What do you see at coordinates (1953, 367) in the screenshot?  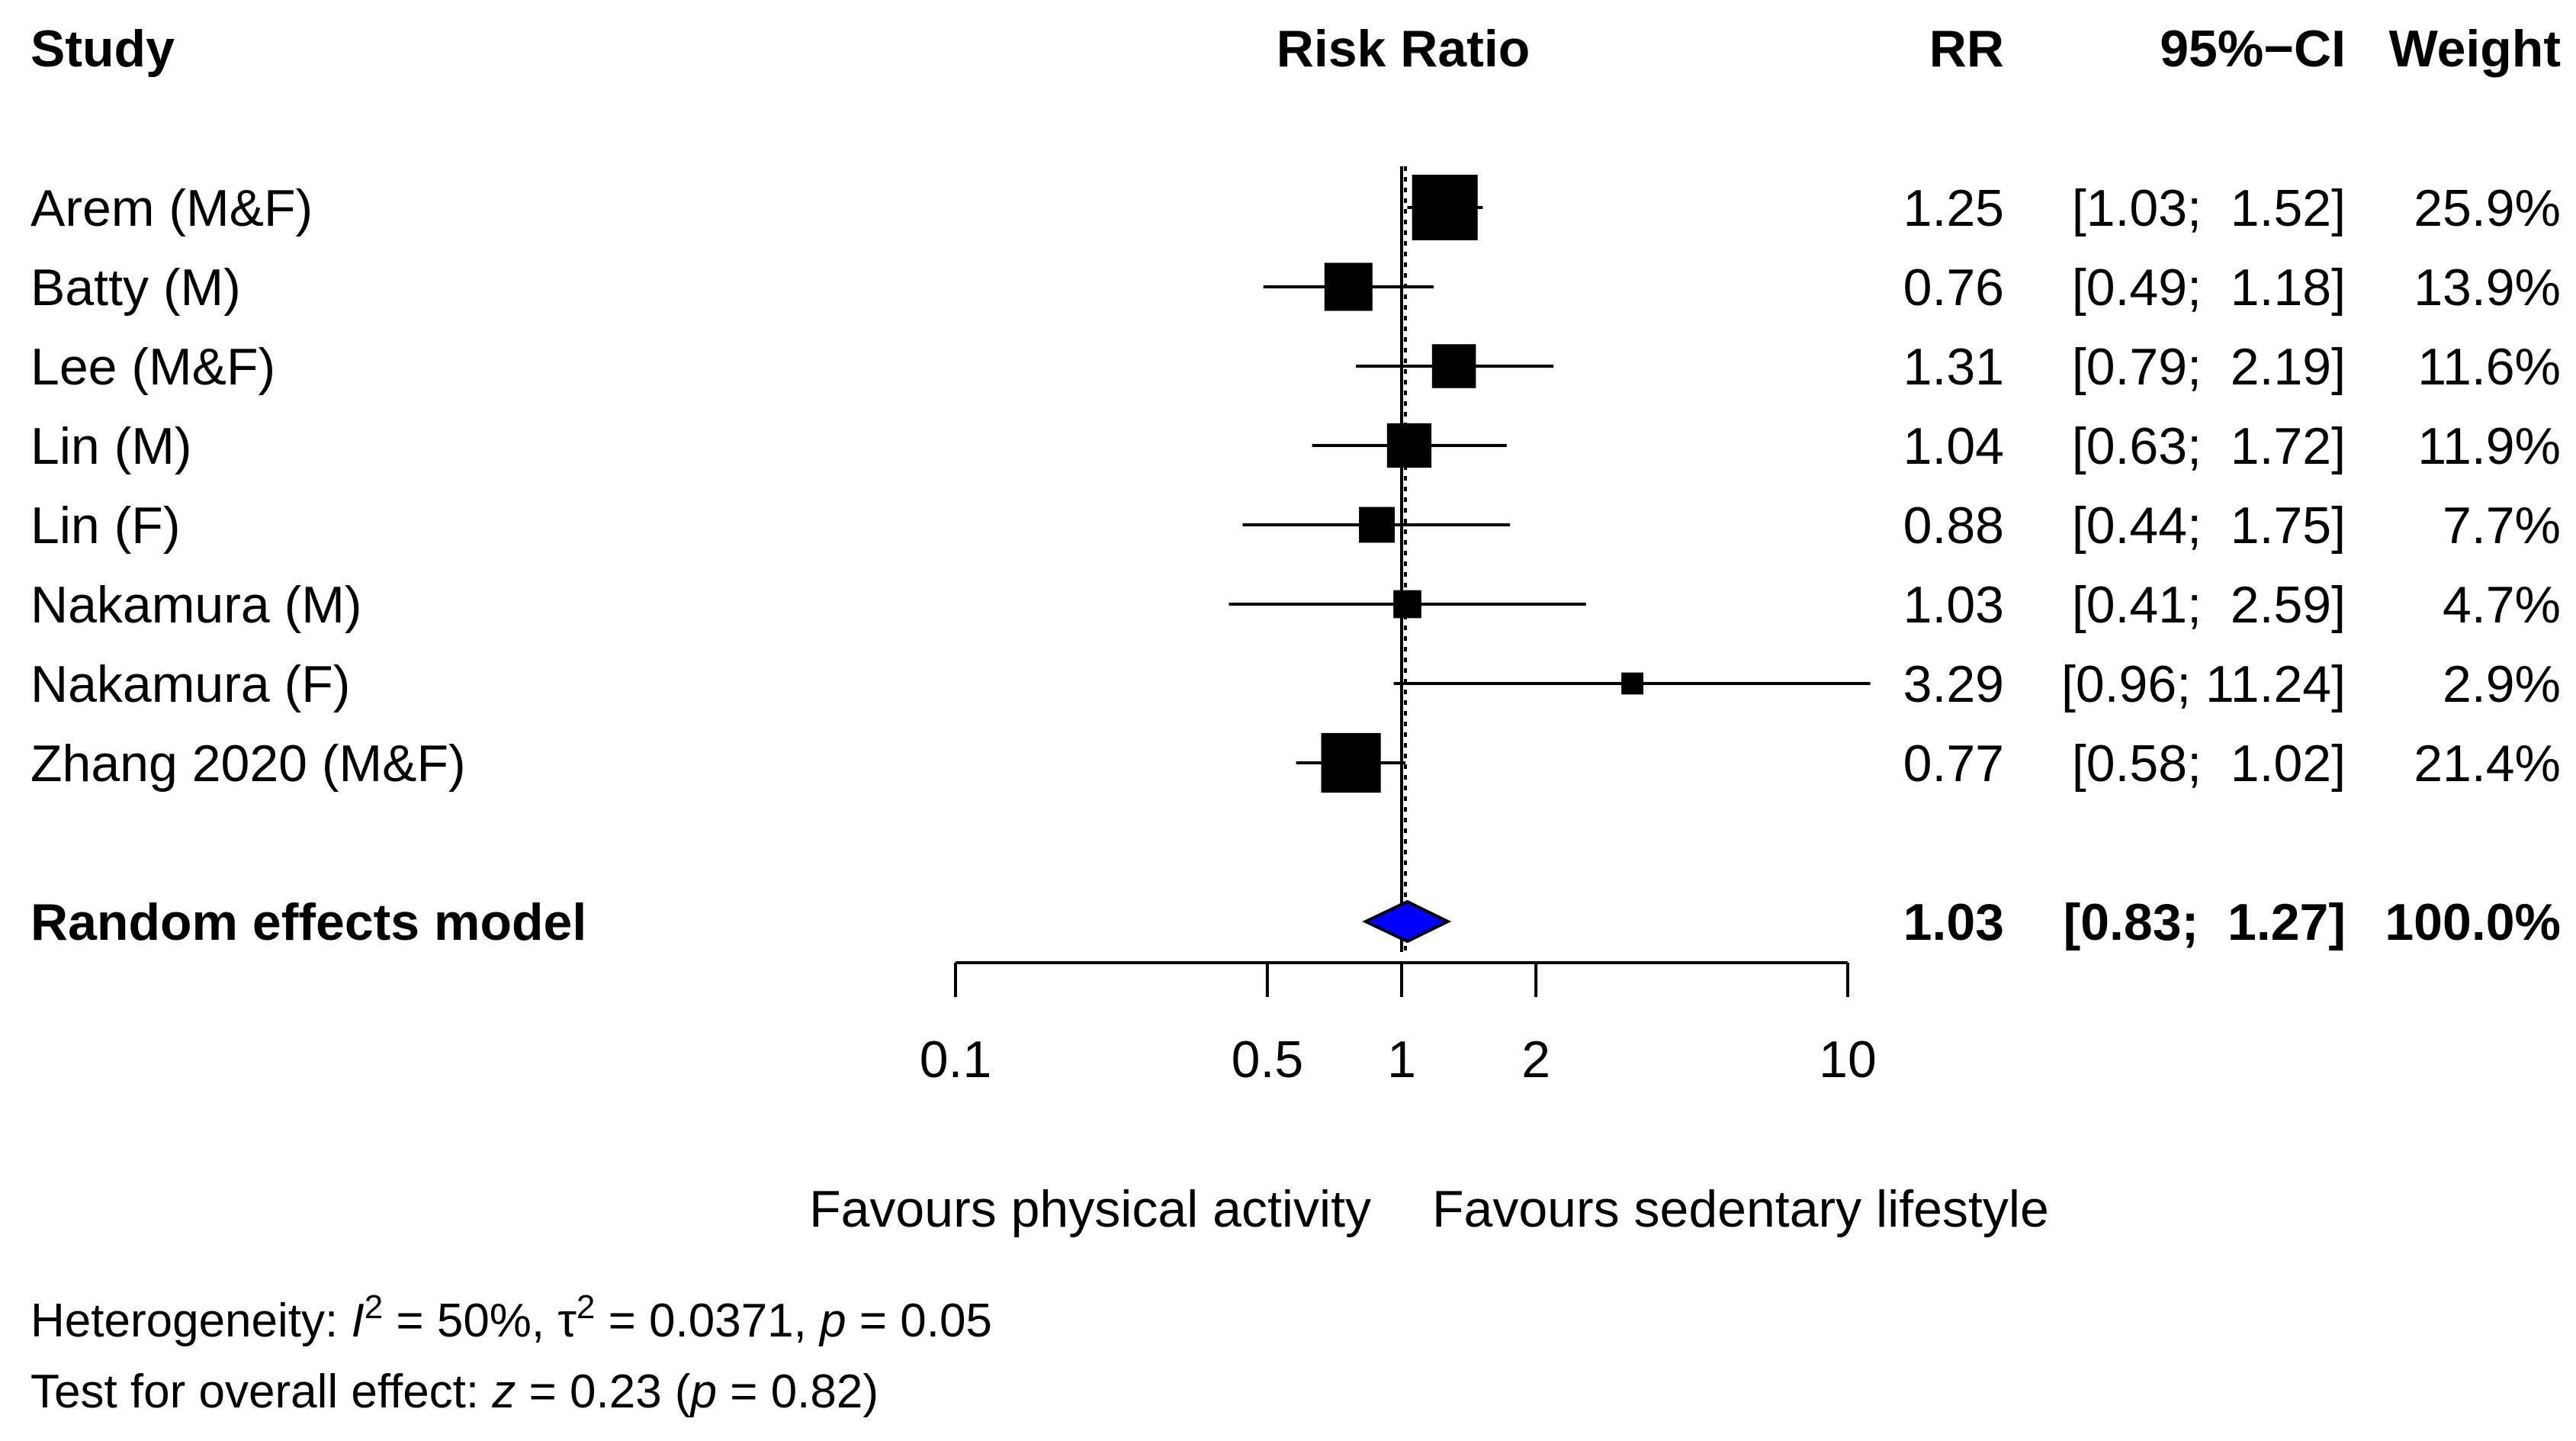 I see `study-rr: 1.31` at bounding box center [1953, 367].